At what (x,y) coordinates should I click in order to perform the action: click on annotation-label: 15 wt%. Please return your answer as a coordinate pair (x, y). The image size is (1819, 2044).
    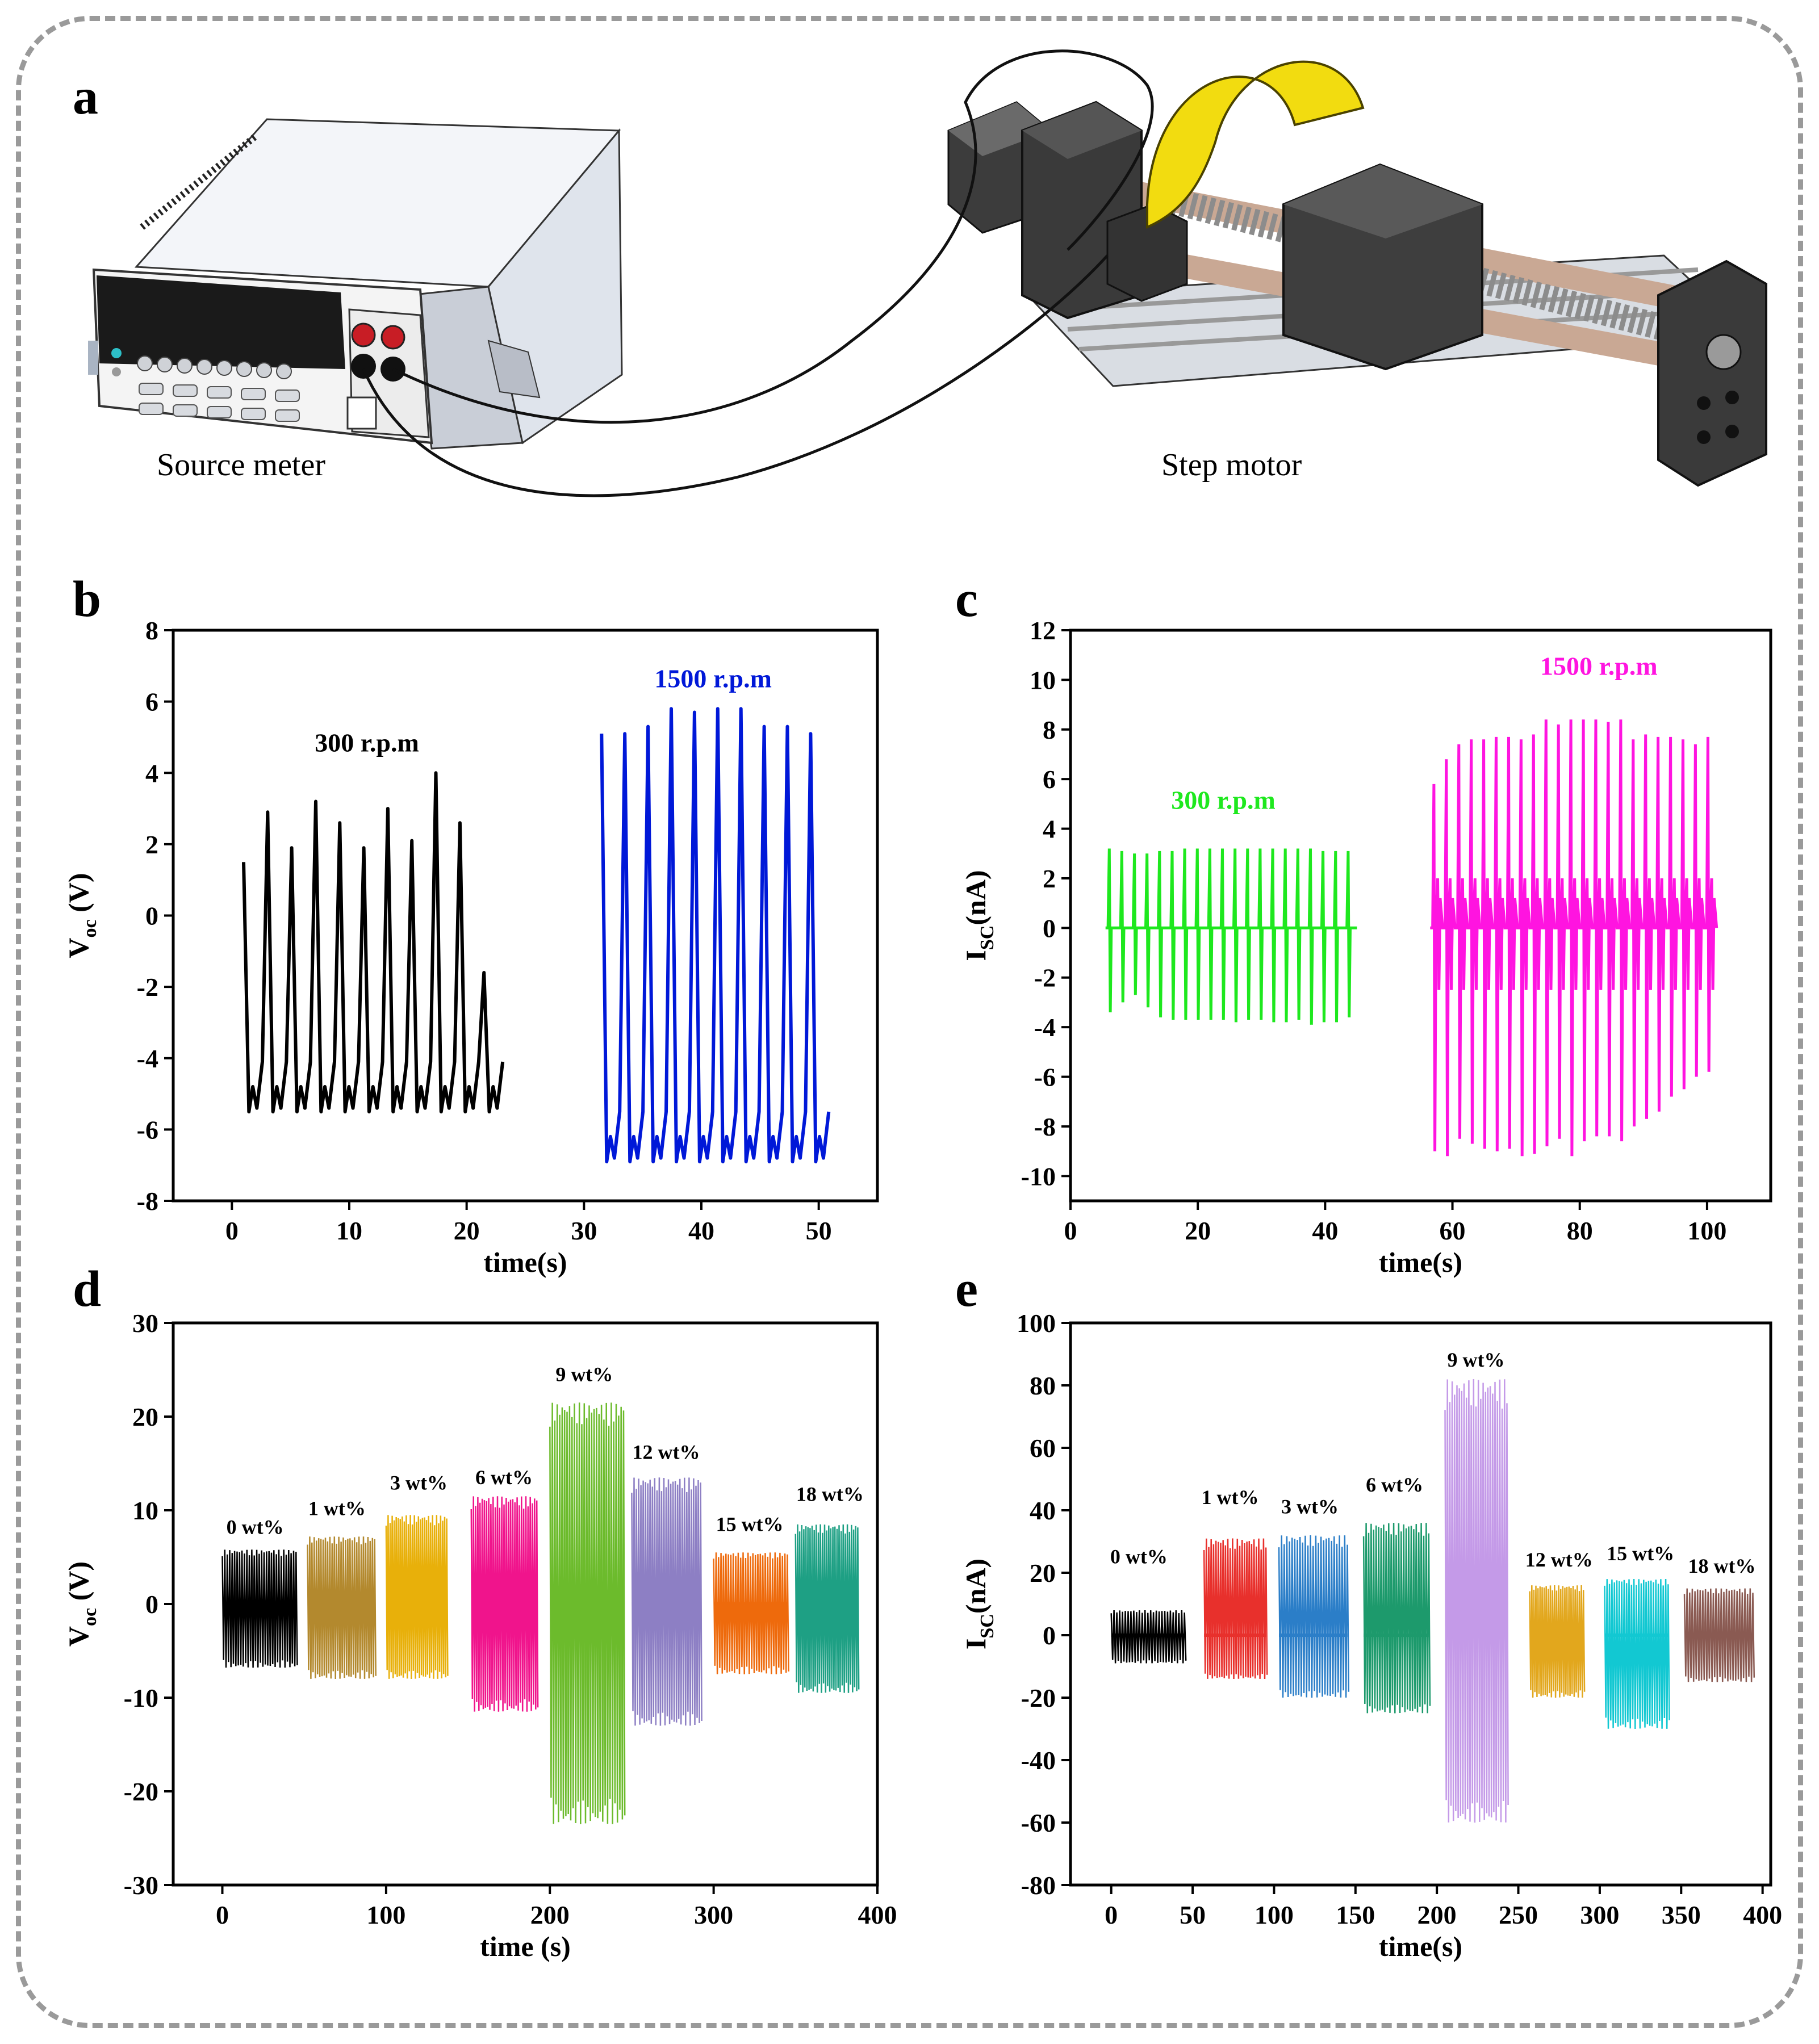
    Looking at the image, I should click on (1641, 1553).